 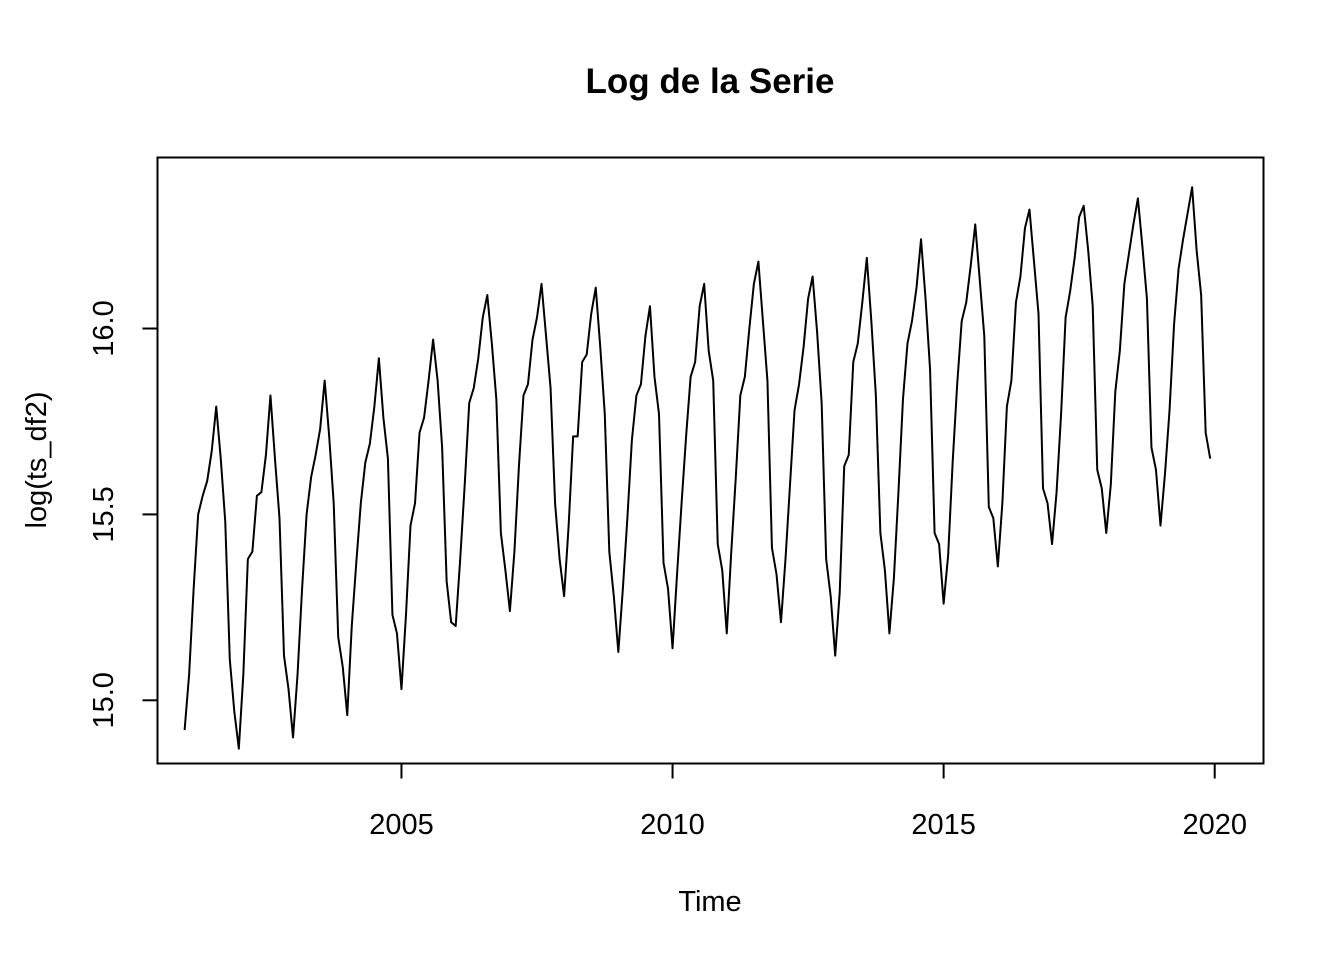 What do you see at coordinates (123, 514) in the screenshot?
I see `y-axis: 15.0 15.5 16.0` at bounding box center [123, 514].